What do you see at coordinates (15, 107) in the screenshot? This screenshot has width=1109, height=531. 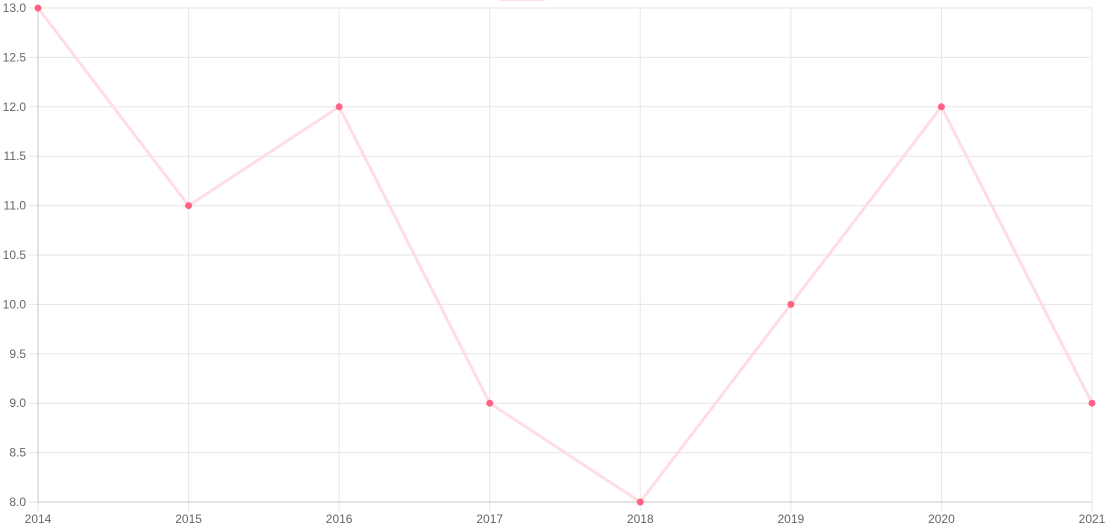 I see `y-tick-label: 12.0` at bounding box center [15, 107].